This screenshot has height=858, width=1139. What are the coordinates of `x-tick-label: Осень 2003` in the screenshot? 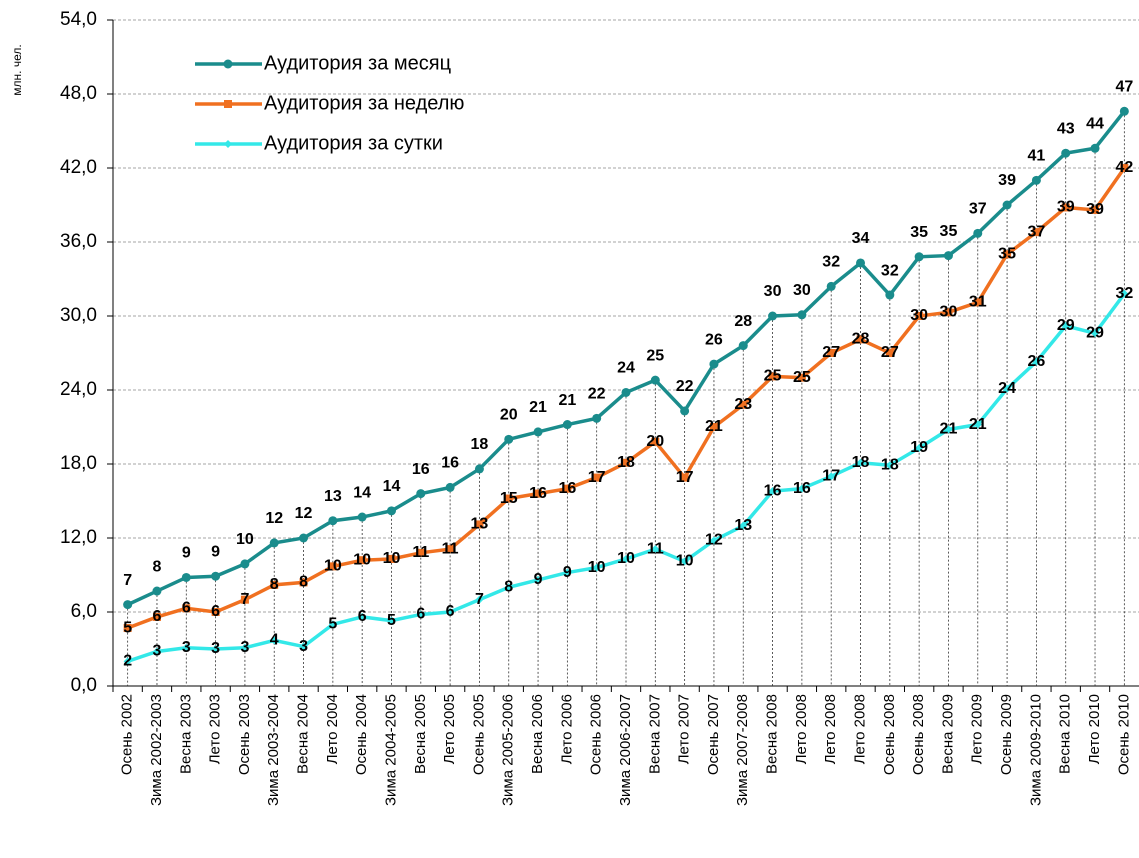 It's located at (244, 734).